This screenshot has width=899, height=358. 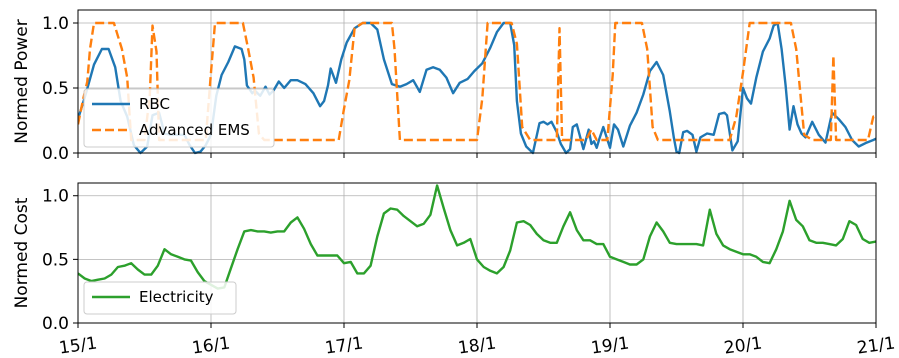 I want to click on power-legend: RBC Advanced EMS, so click(x=179, y=118).